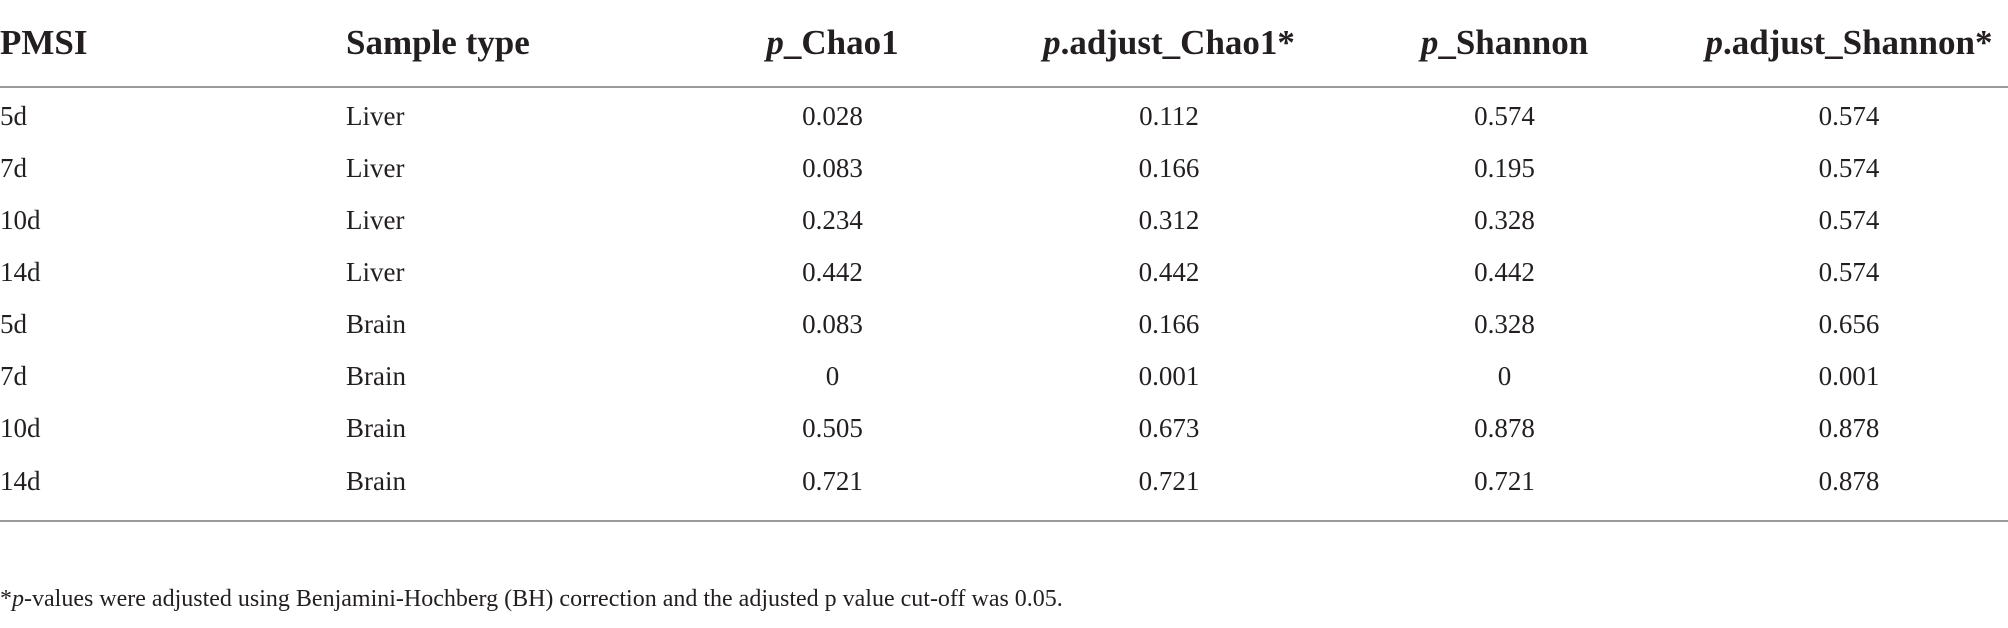 This screenshot has height=628, width=2008. Describe the element at coordinates (1169, 481) in the screenshot. I see `cell-p-adjust-chao1: 0.721` at that location.